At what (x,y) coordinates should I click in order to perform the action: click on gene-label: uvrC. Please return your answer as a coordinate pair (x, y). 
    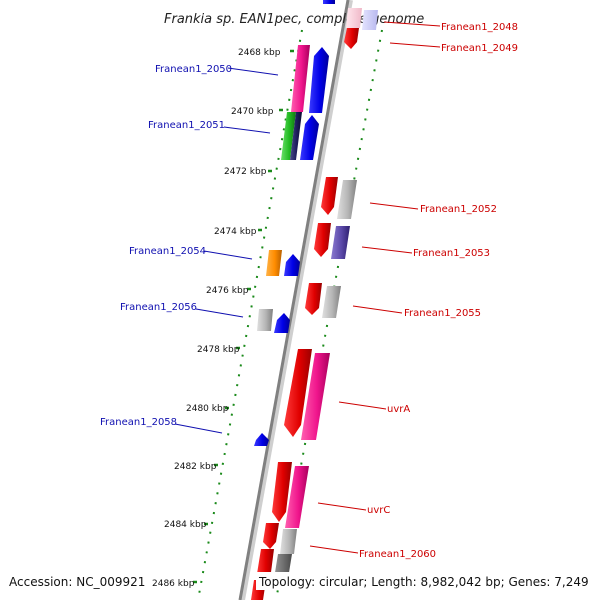
    Looking at the image, I should click on (378, 510).